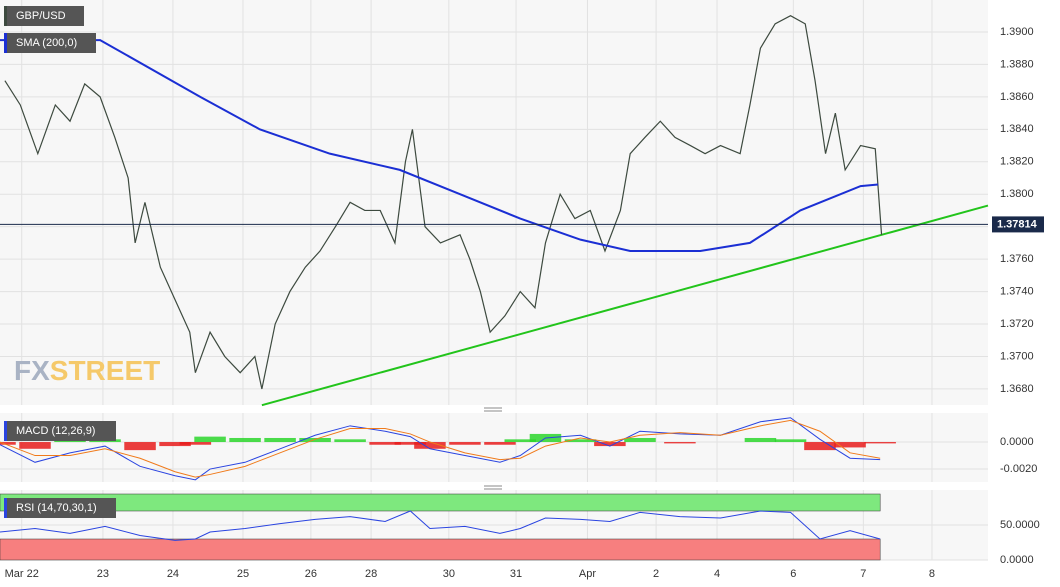 The image size is (1060, 587). Describe the element at coordinates (55, 431) in the screenshot. I see `legend-label: MACD (12,26,9)` at that location.